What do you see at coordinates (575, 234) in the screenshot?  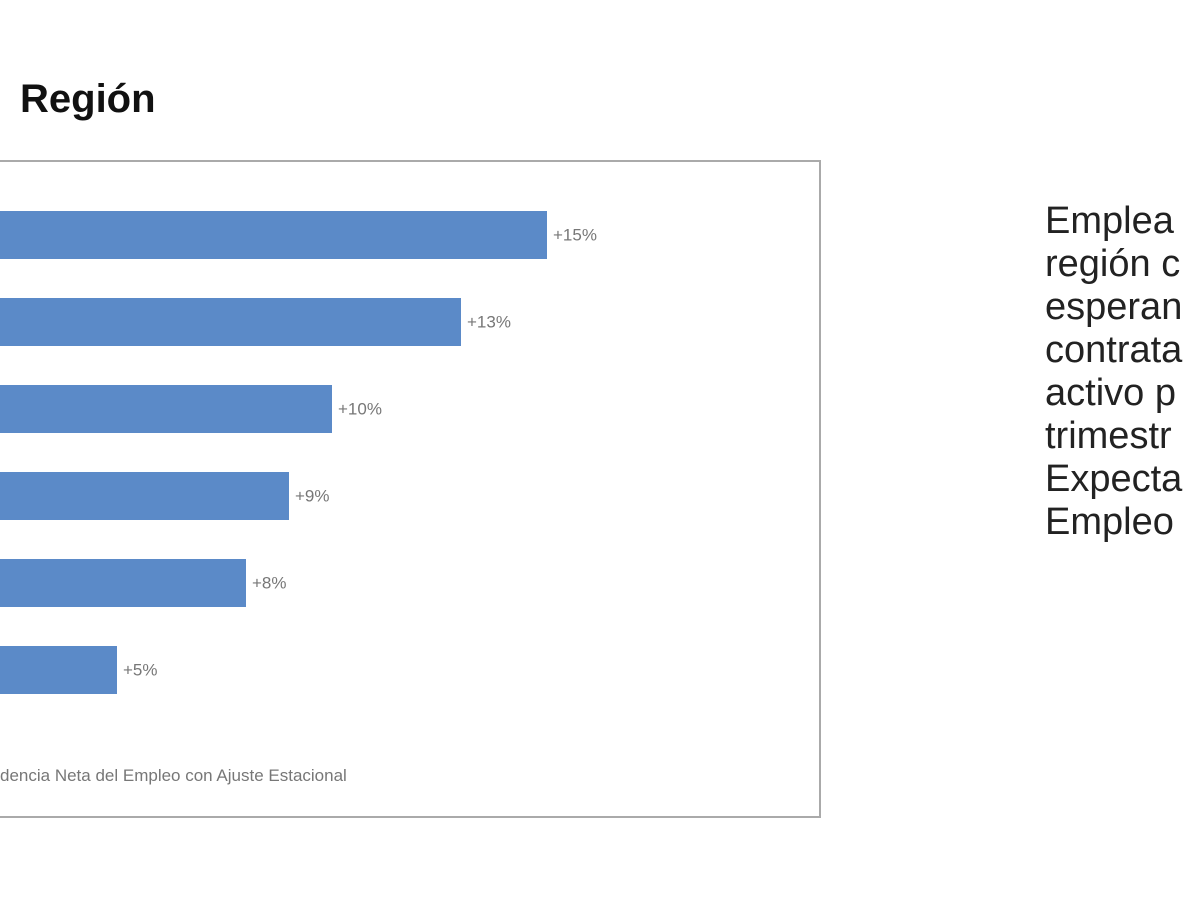 I see `value-label: +15%` at bounding box center [575, 234].